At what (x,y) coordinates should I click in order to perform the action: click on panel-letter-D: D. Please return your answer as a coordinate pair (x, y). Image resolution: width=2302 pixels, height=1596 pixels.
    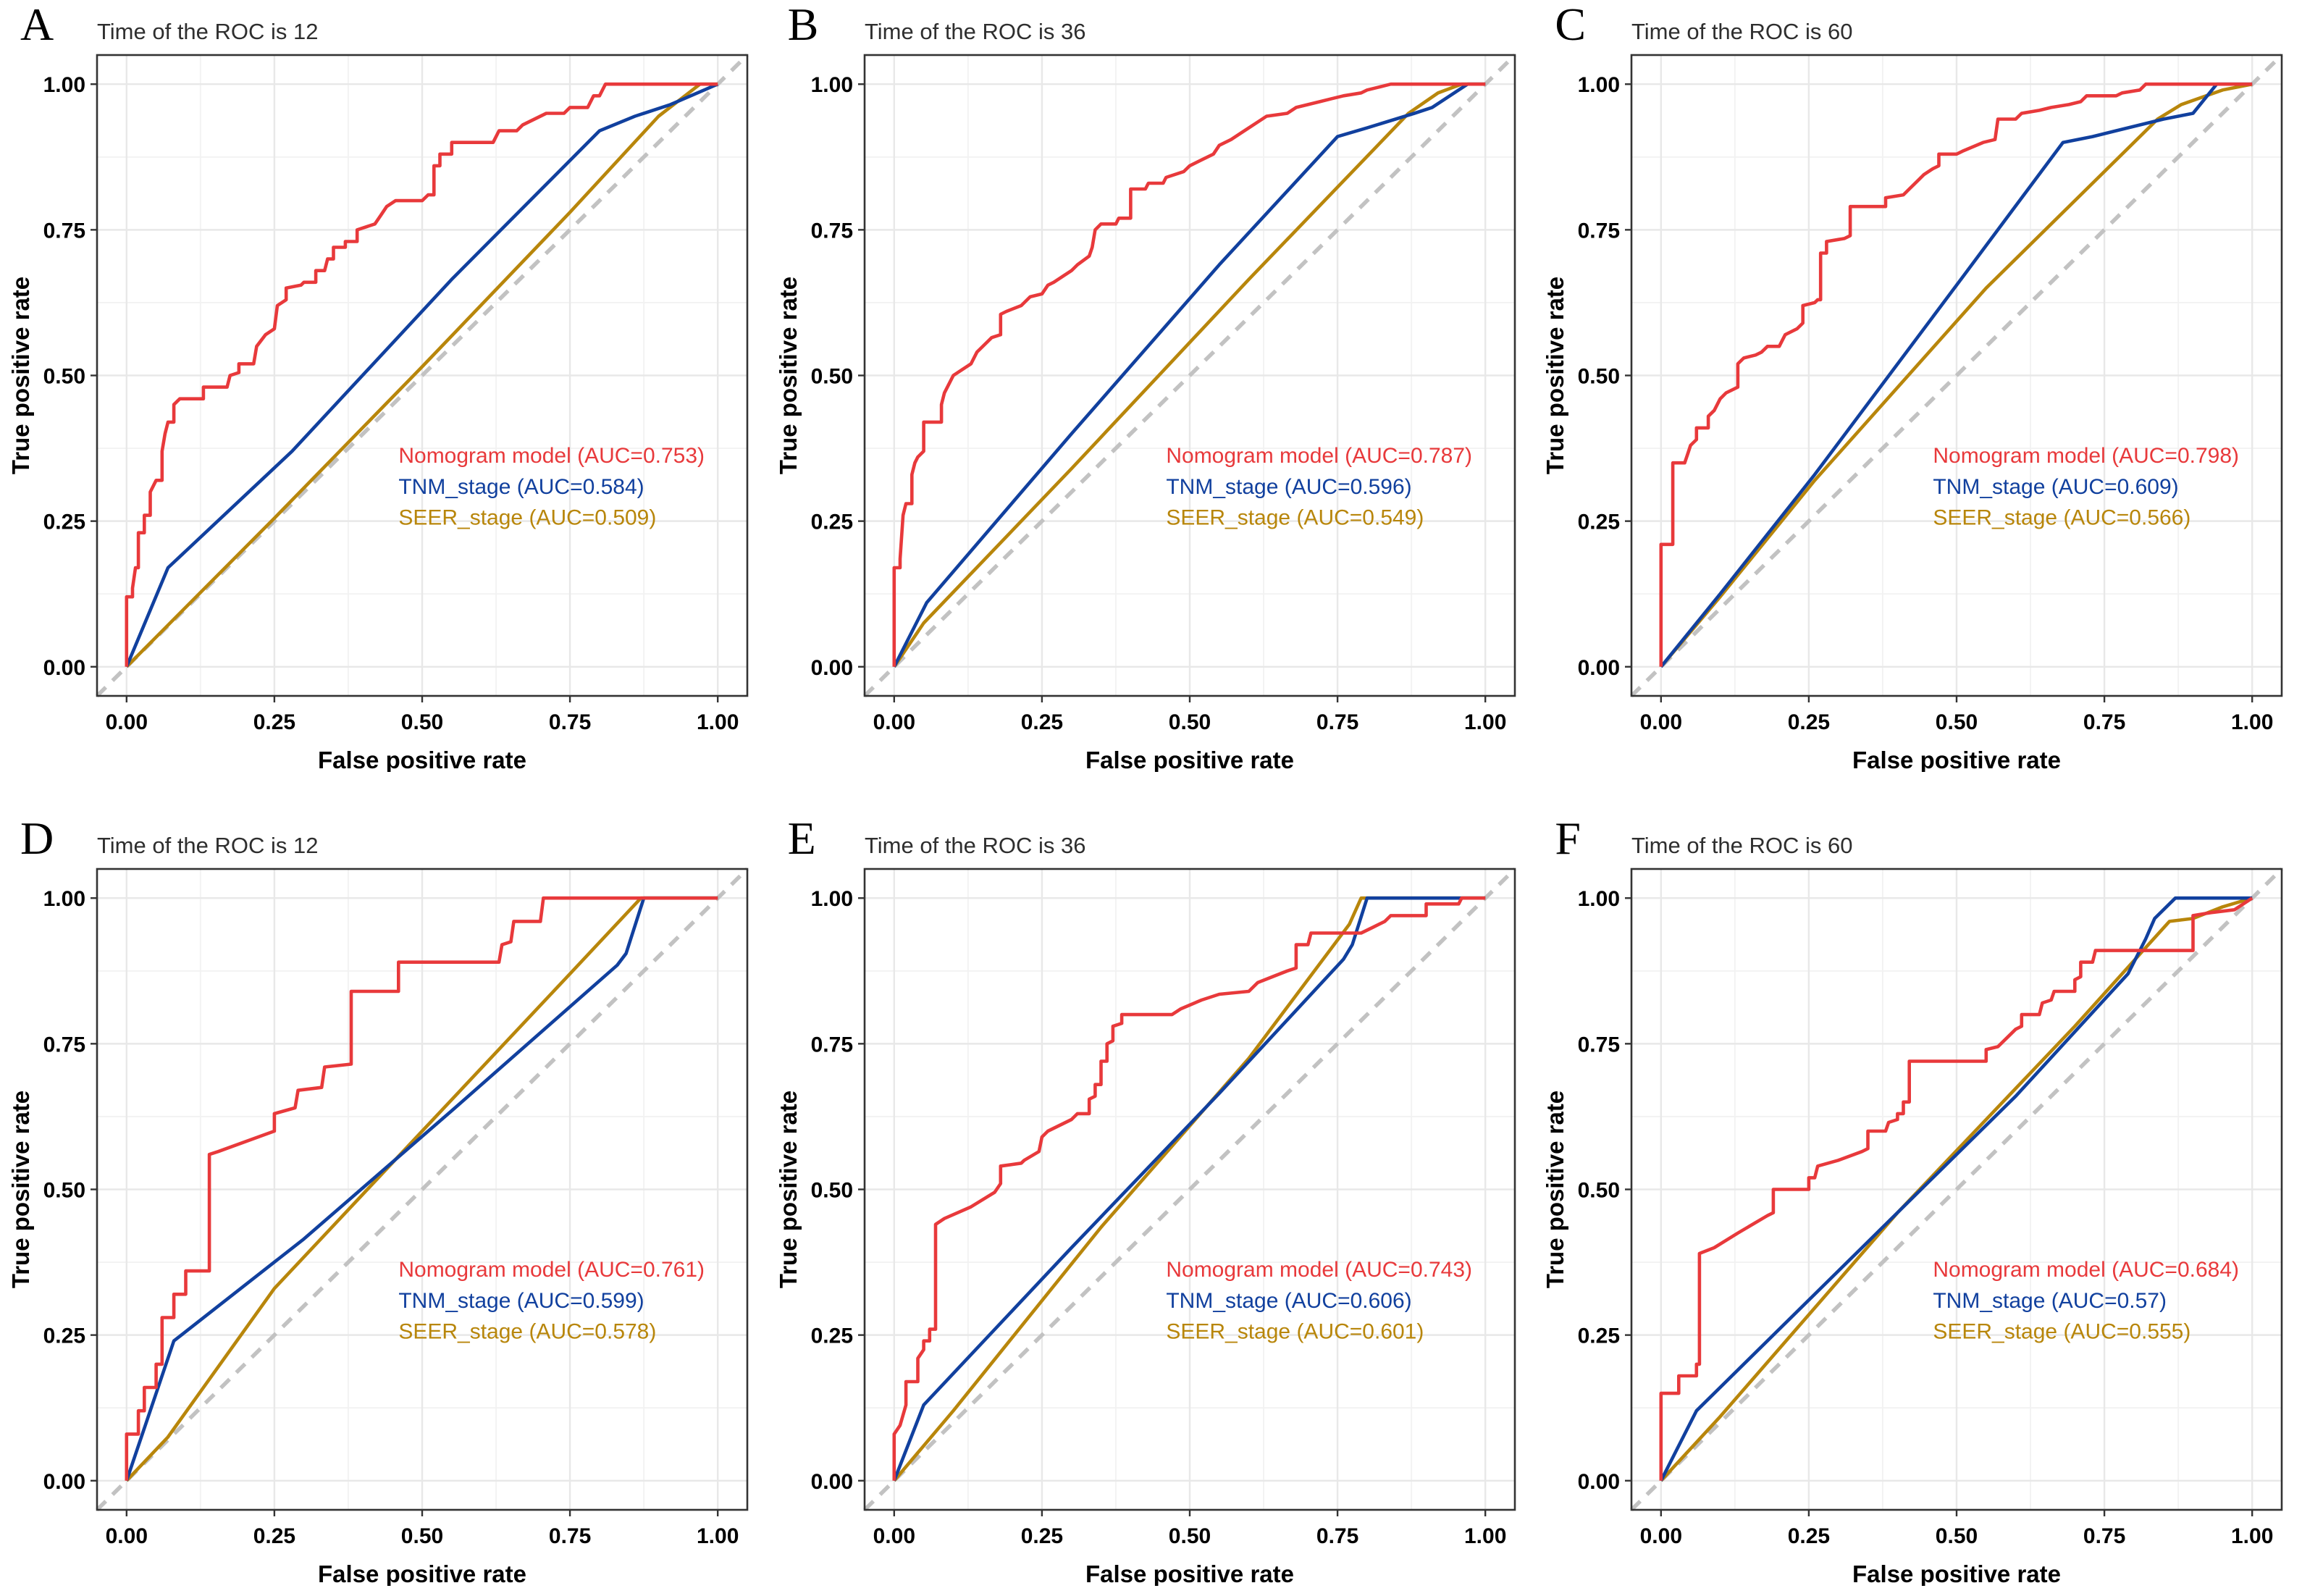
    Looking at the image, I should click on (37, 838).